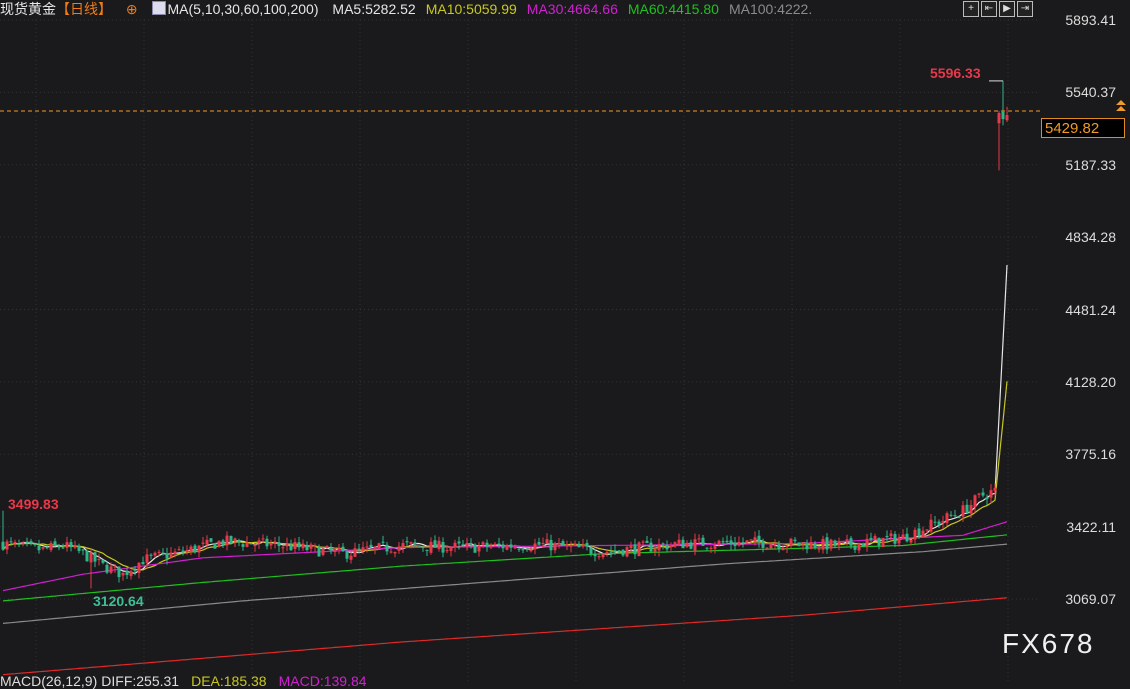 The image size is (1130, 689). Describe the element at coordinates (243, 9) in the screenshot. I see `ma-params: MA(5,10,30,60,100,200)` at that location.